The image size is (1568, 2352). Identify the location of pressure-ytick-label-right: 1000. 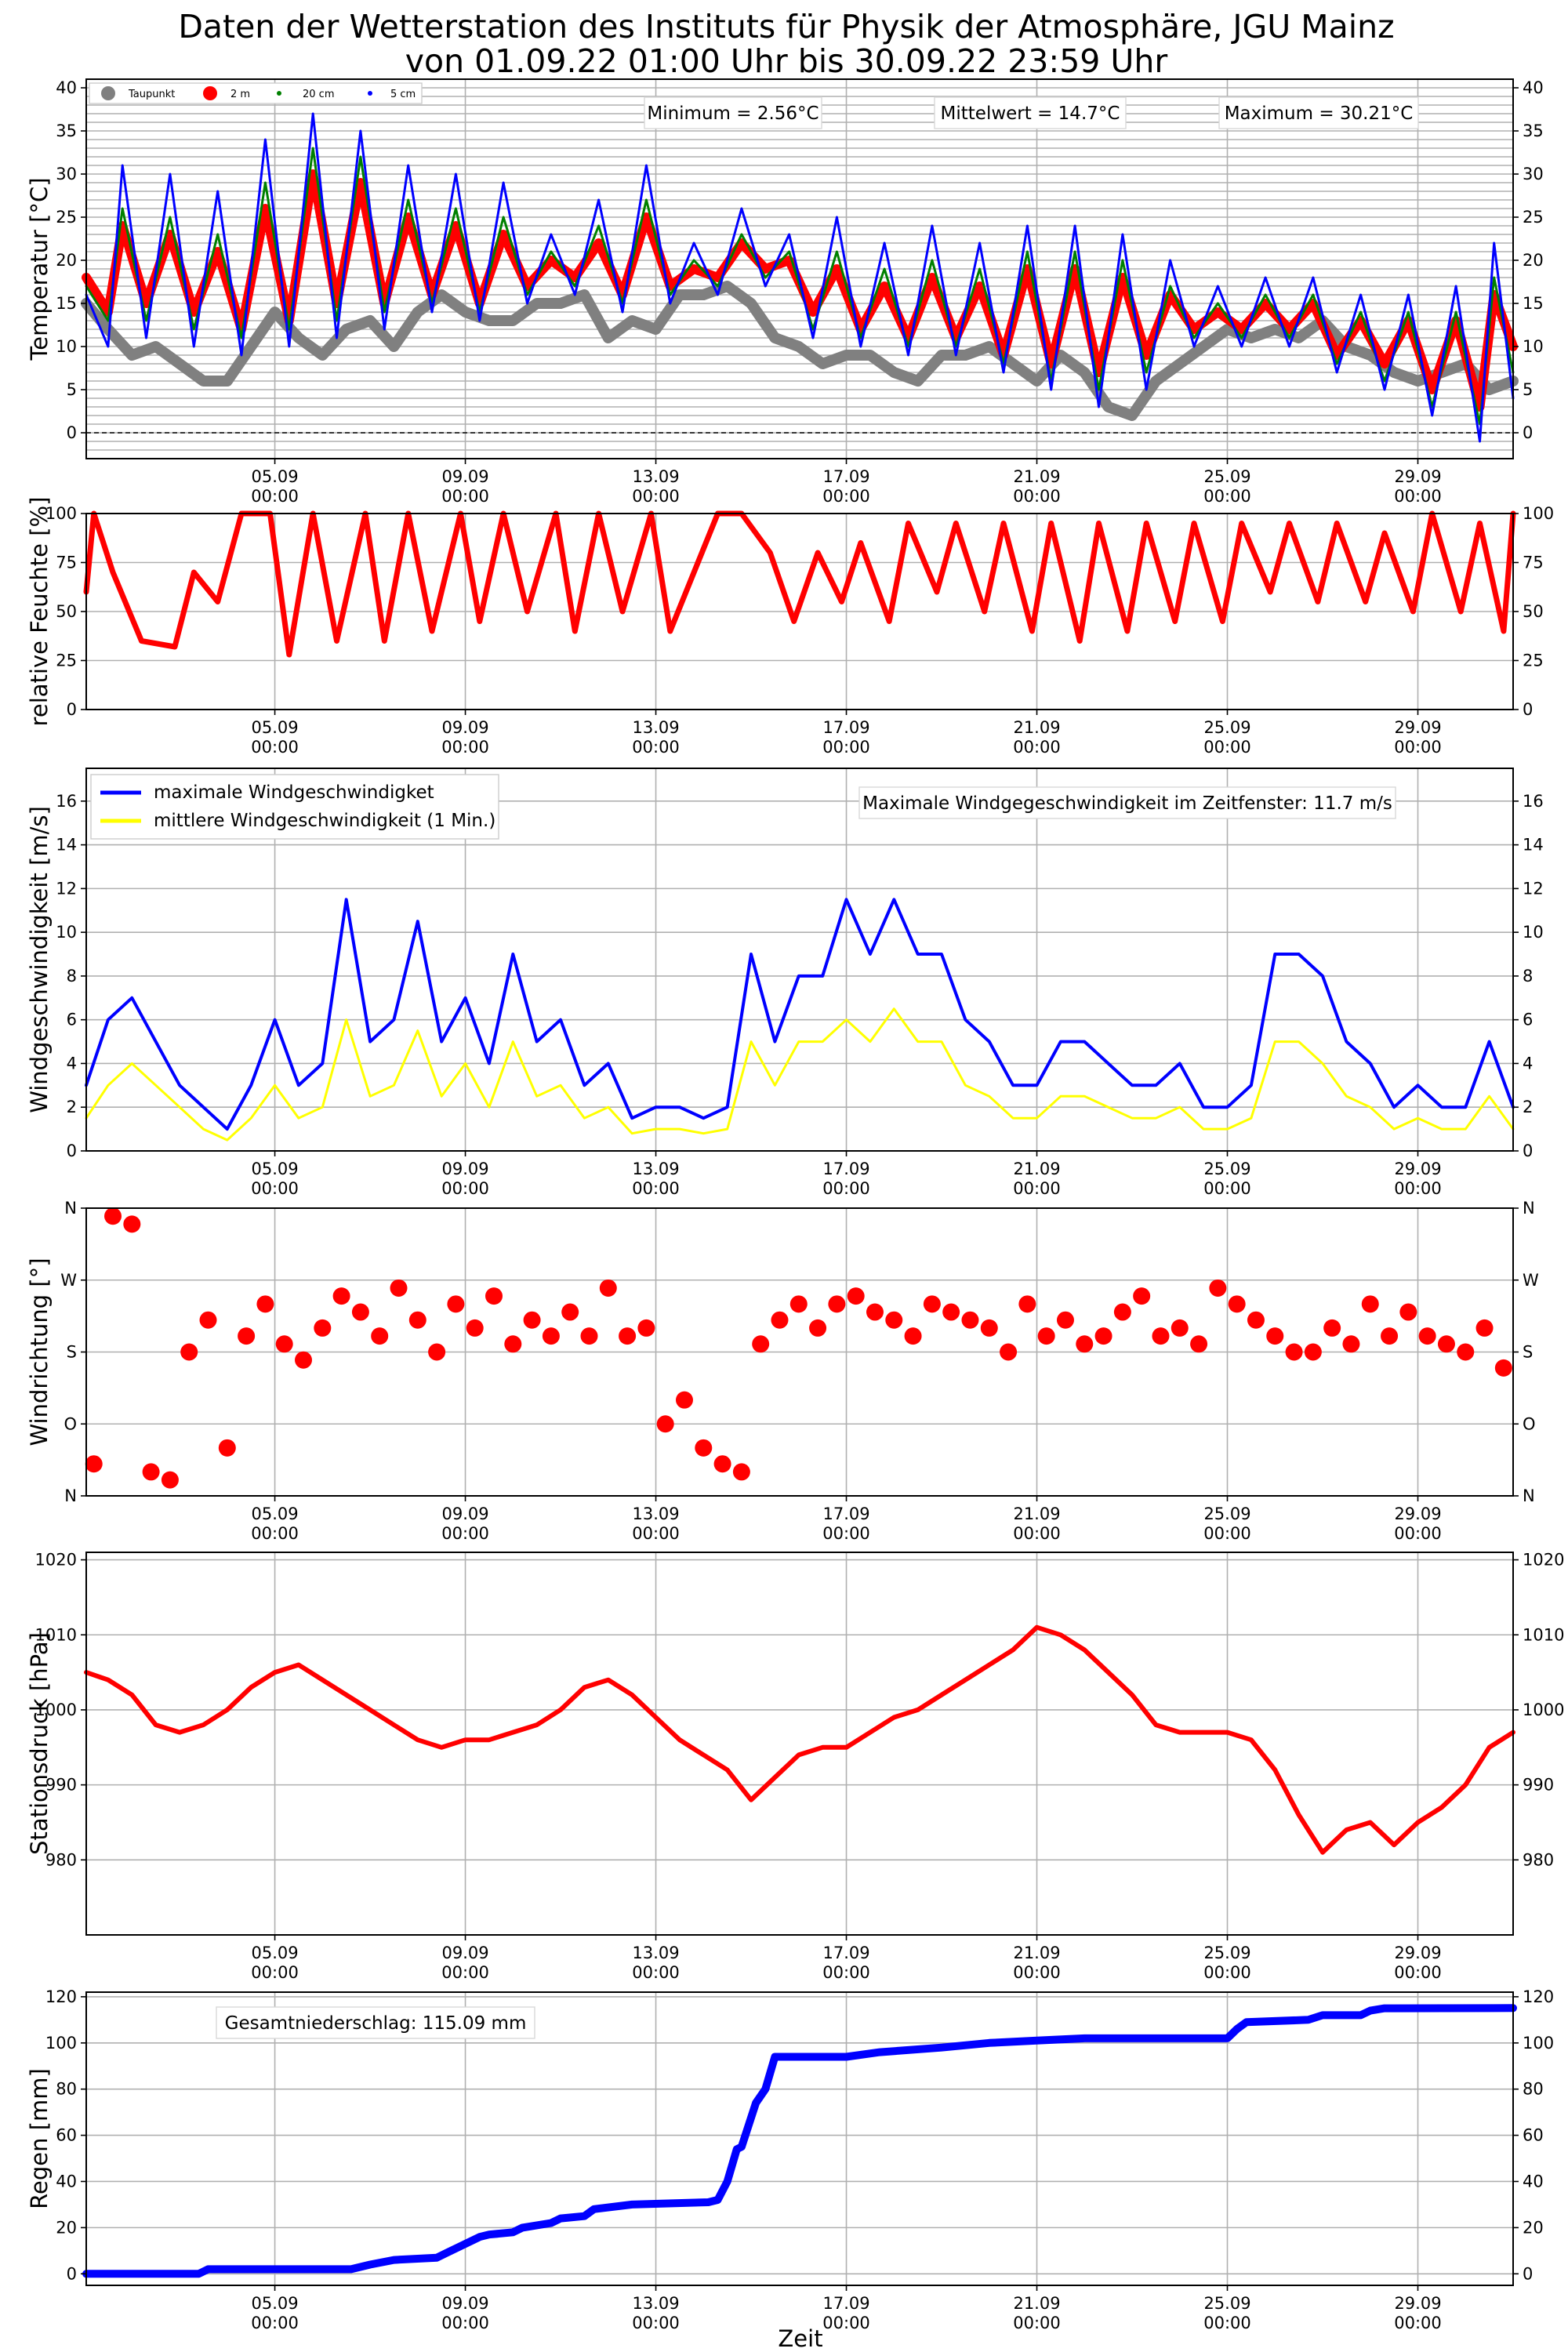
(1543, 1709).